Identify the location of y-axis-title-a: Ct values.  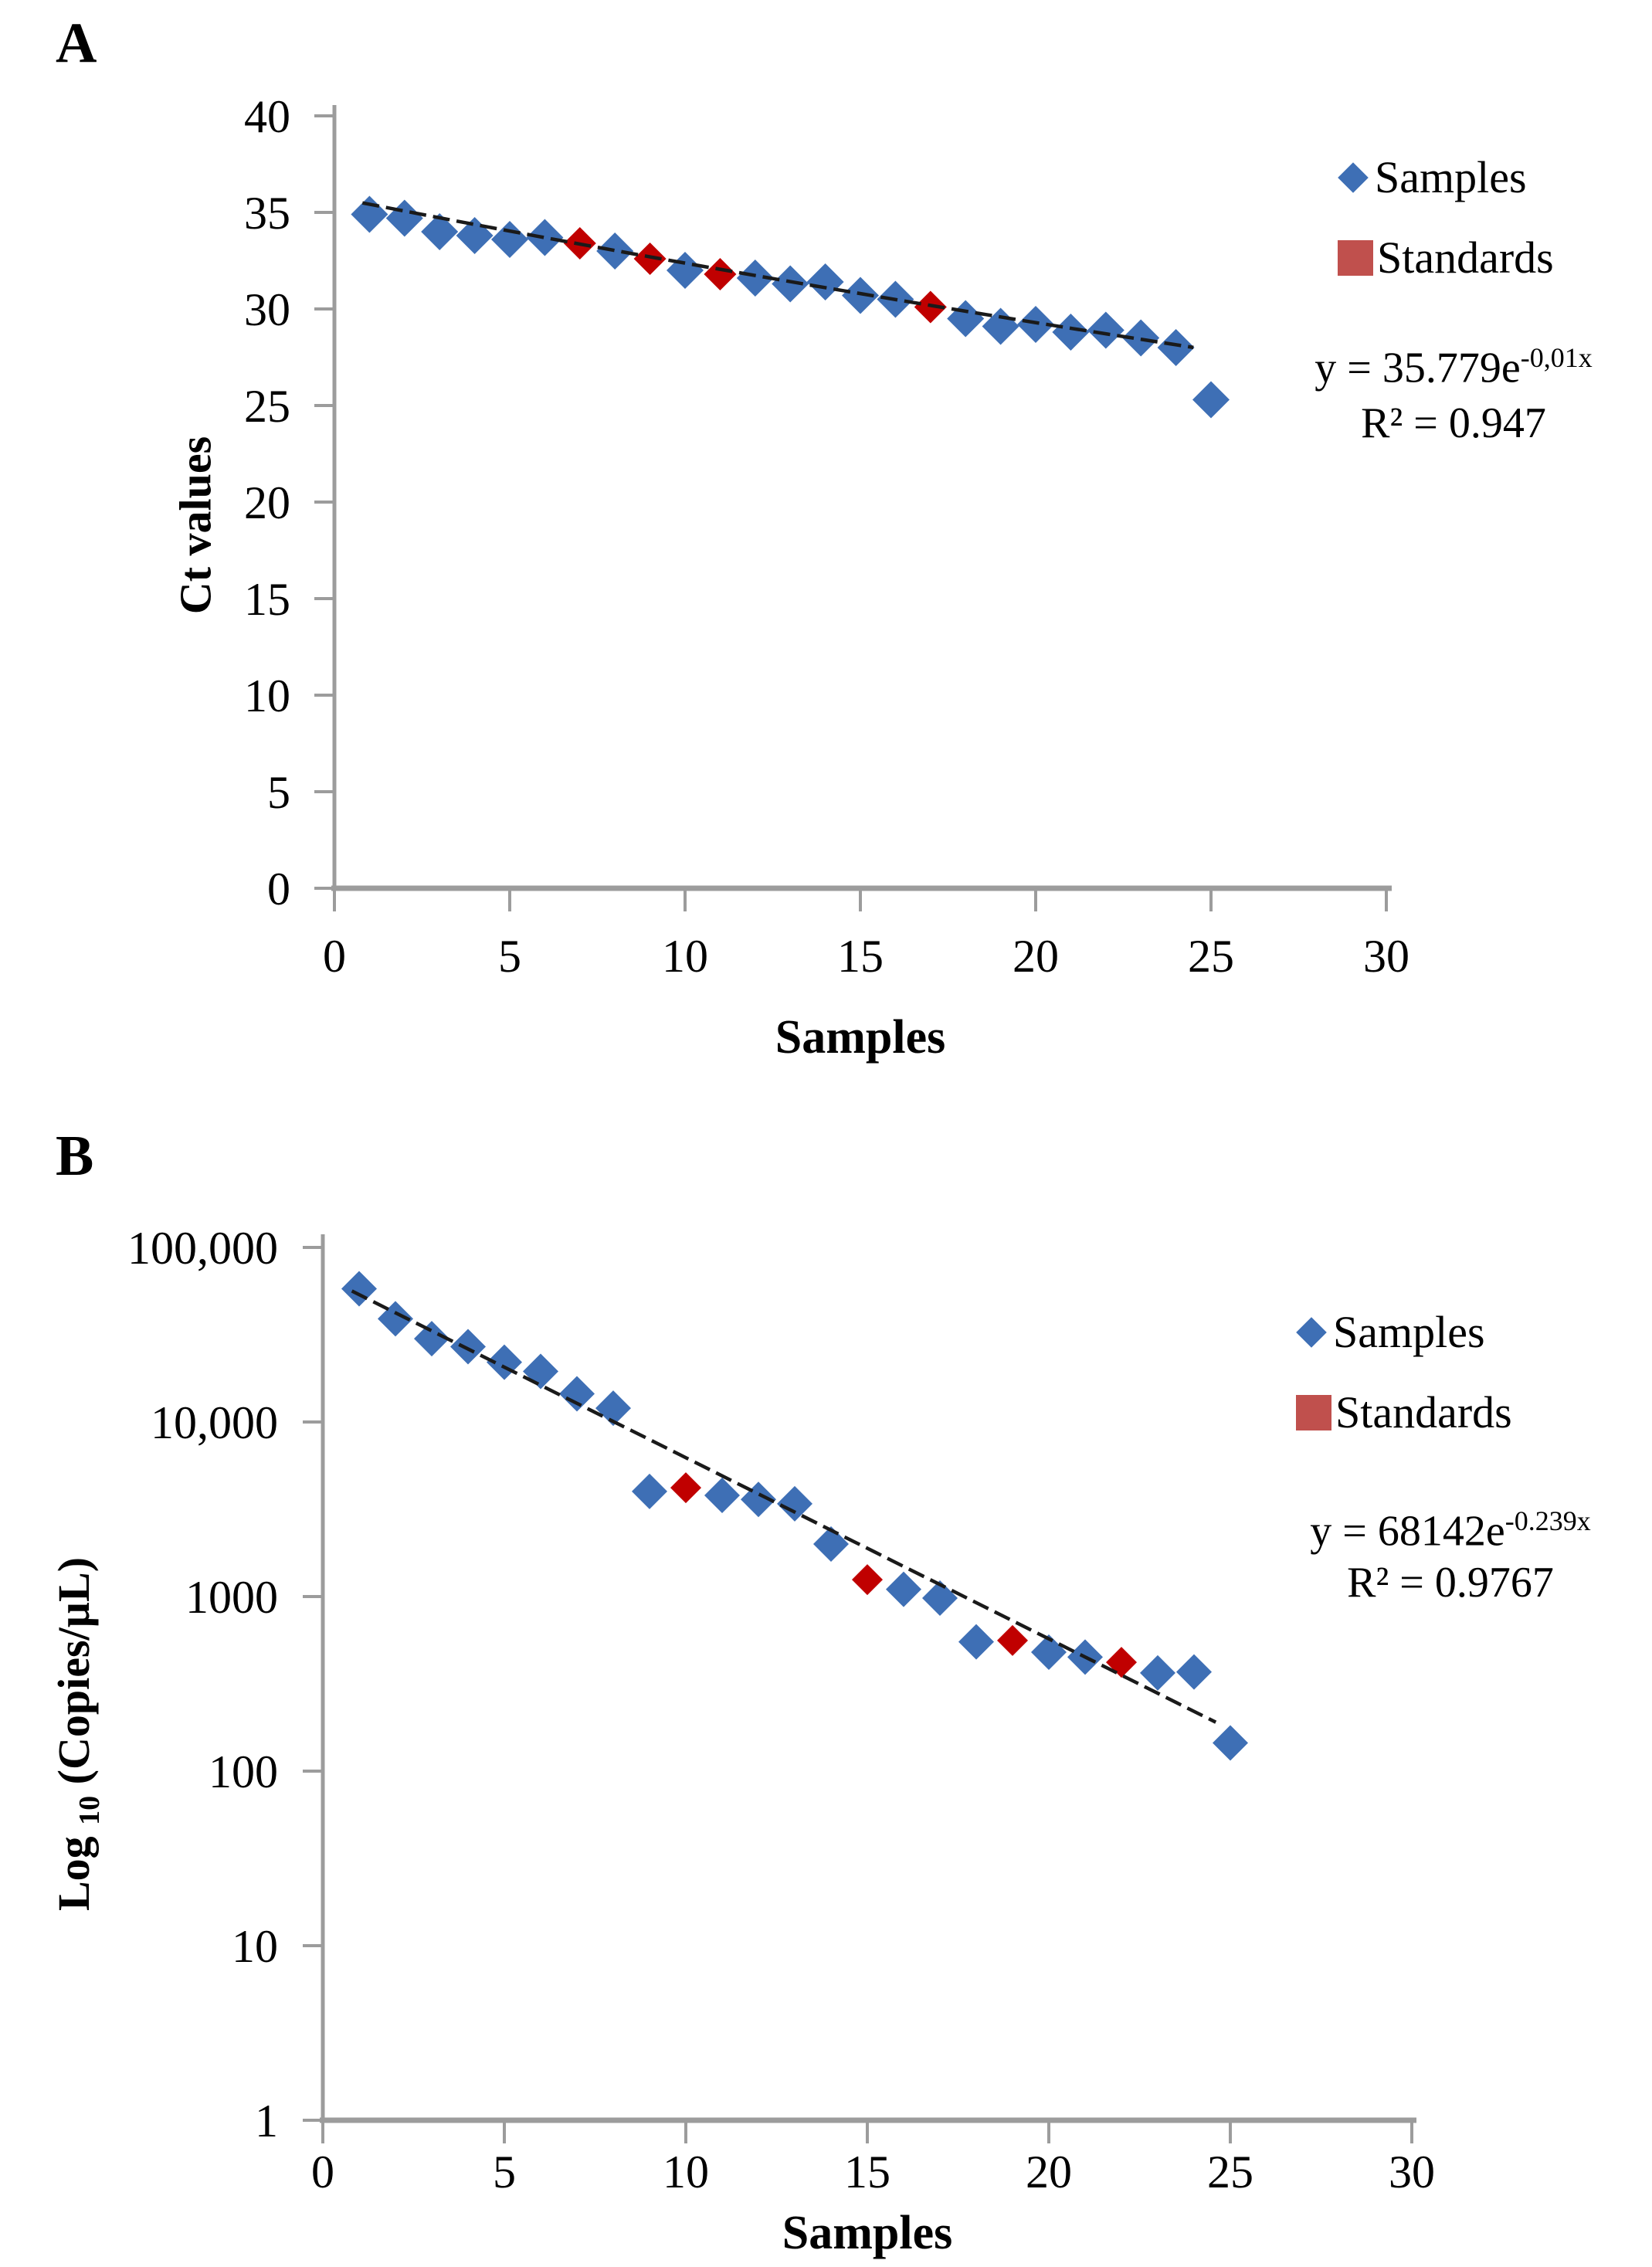
(195, 525).